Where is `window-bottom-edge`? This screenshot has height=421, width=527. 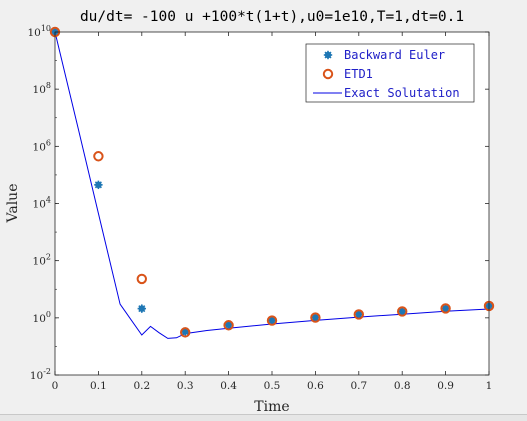
window-bottom-edge is located at coordinates (263, 417).